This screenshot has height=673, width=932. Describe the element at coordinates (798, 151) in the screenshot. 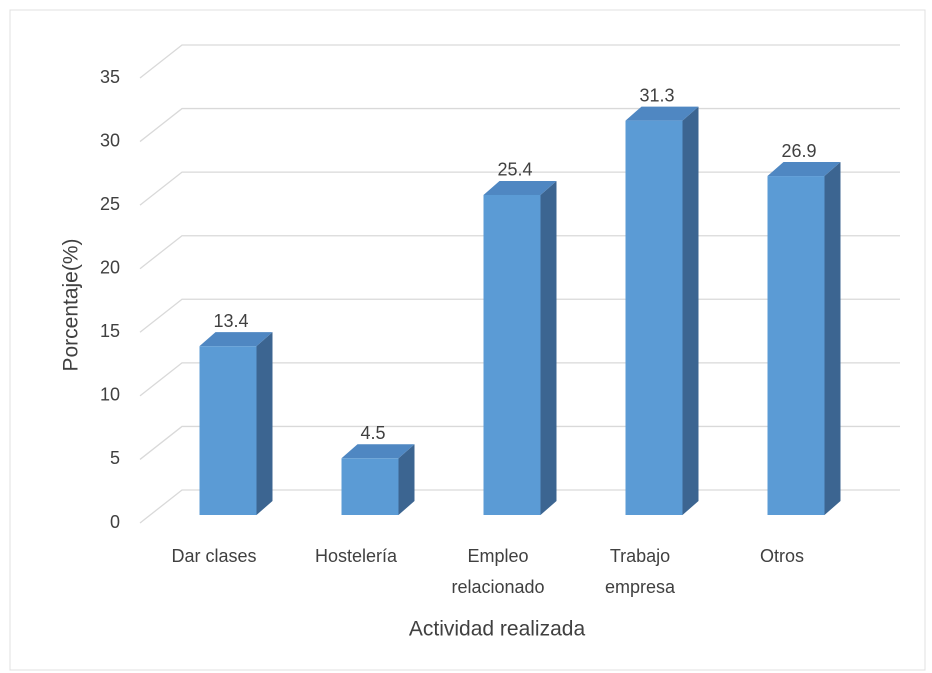

I see `value-label: 26.9` at that location.